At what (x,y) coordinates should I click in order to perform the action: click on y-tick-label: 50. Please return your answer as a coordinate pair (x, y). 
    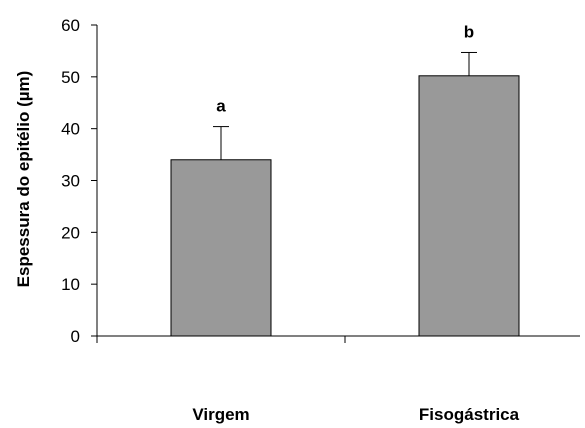
    Looking at the image, I should click on (70, 77).